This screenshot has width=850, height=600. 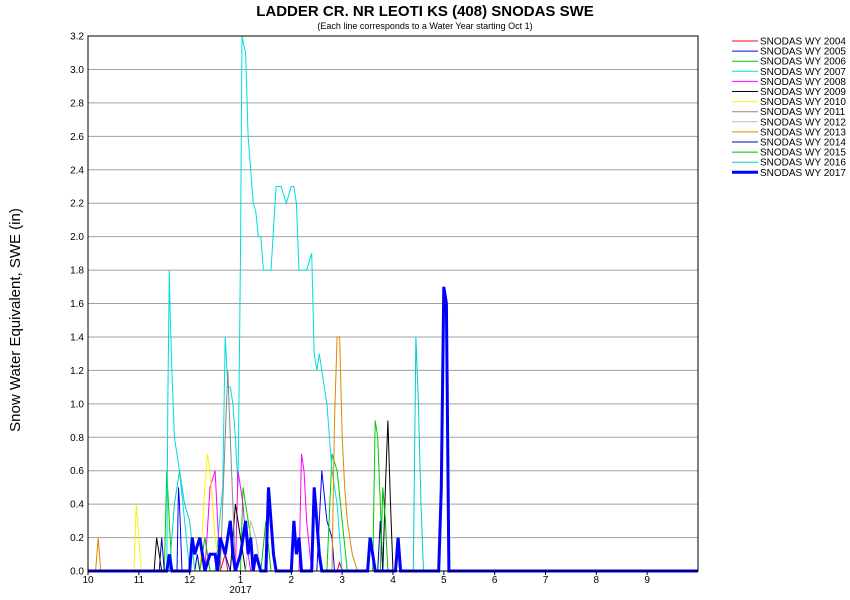 I want to click on legend-entry: SNODAS WY 2011, so click(x=803, y=112).